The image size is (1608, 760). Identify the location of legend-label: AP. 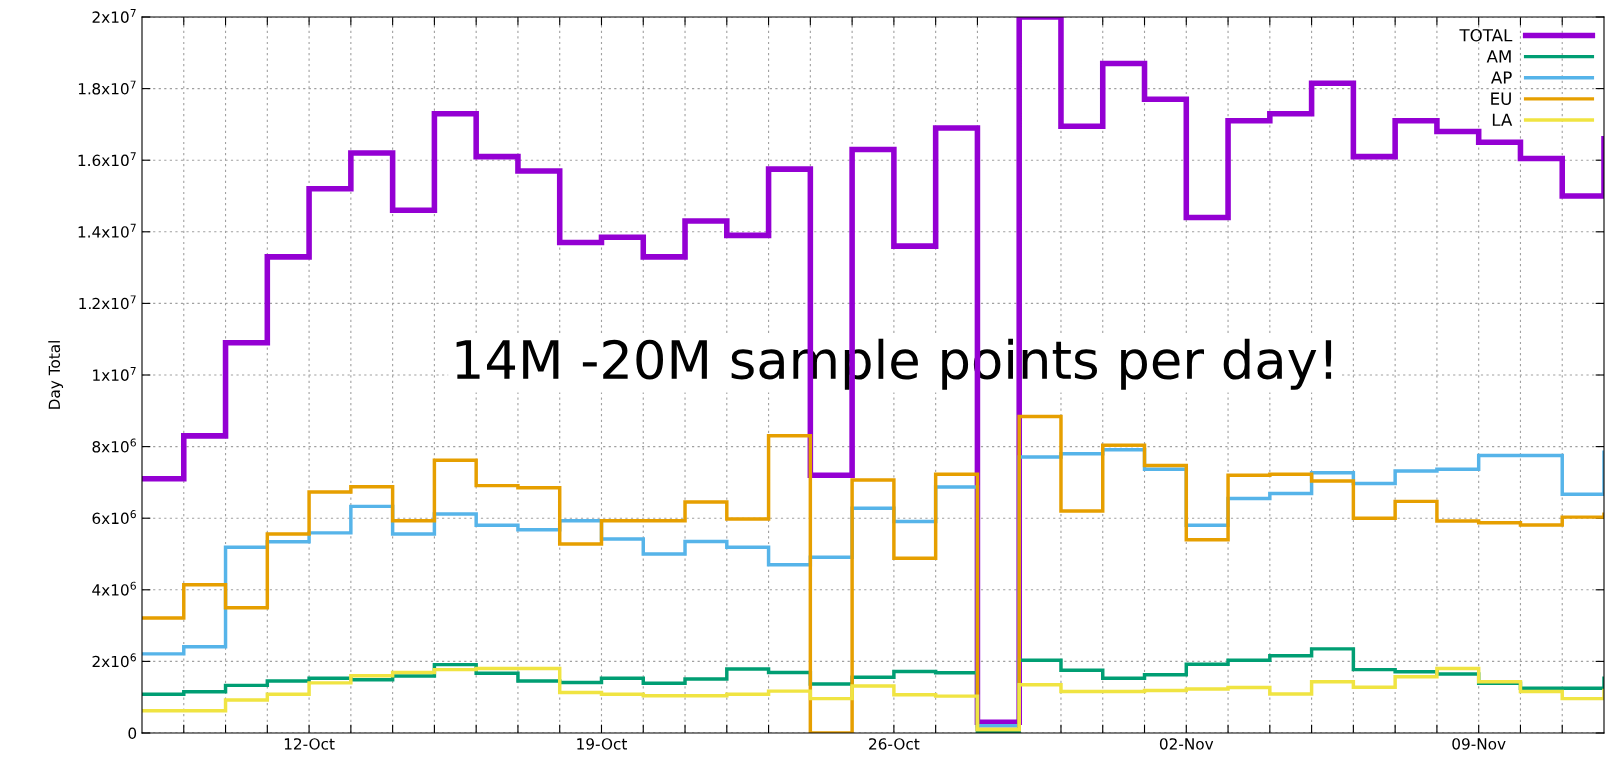
(1501, 77).